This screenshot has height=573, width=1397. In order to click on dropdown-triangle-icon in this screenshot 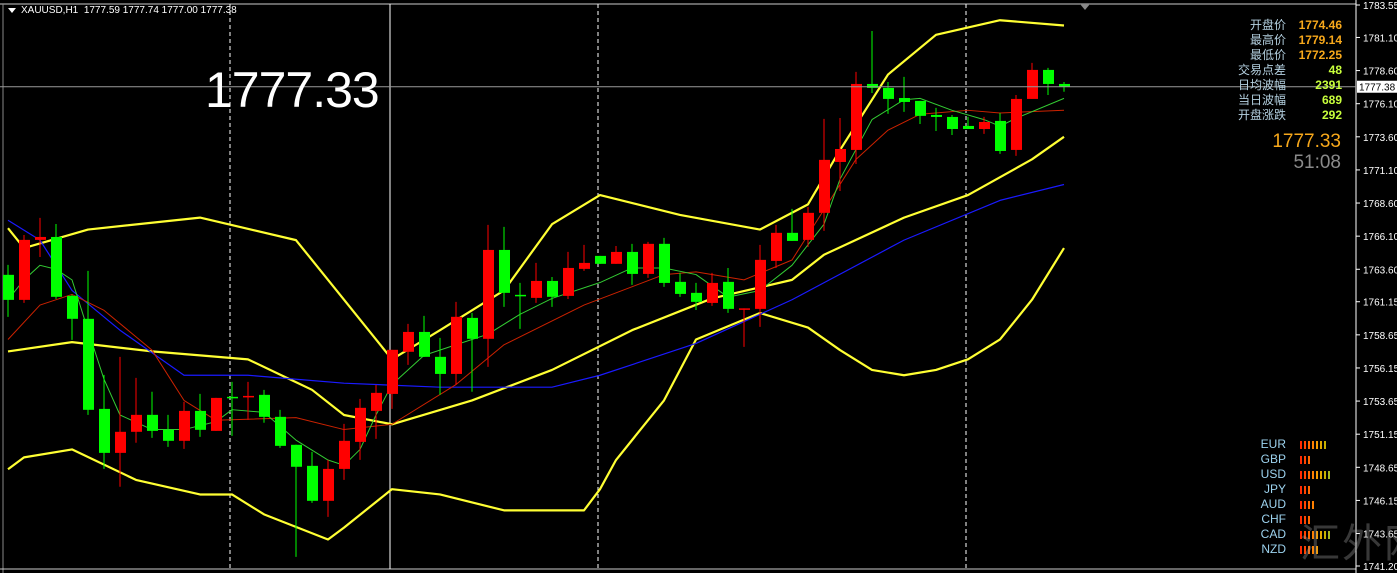, I will do `click(12, 10)`.